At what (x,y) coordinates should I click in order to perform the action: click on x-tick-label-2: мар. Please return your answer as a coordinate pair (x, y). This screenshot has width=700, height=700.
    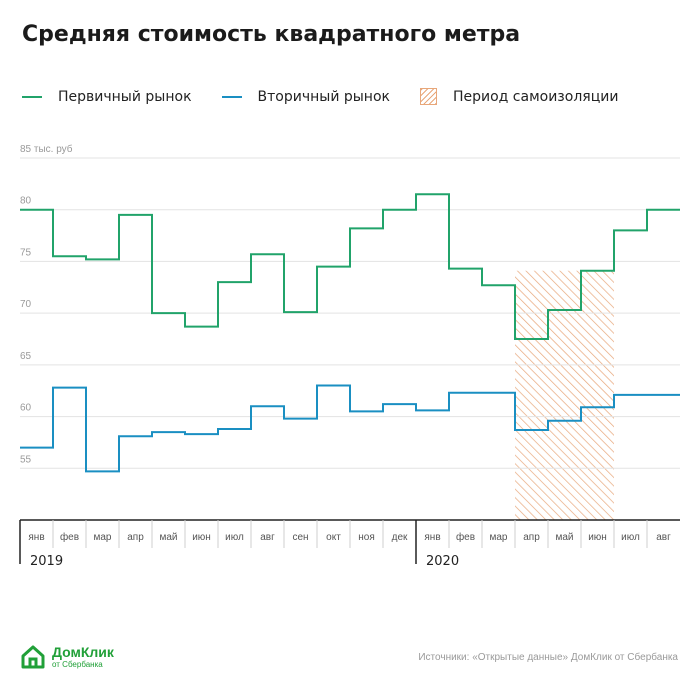
    Looking at the image, I should click on (103, 537).